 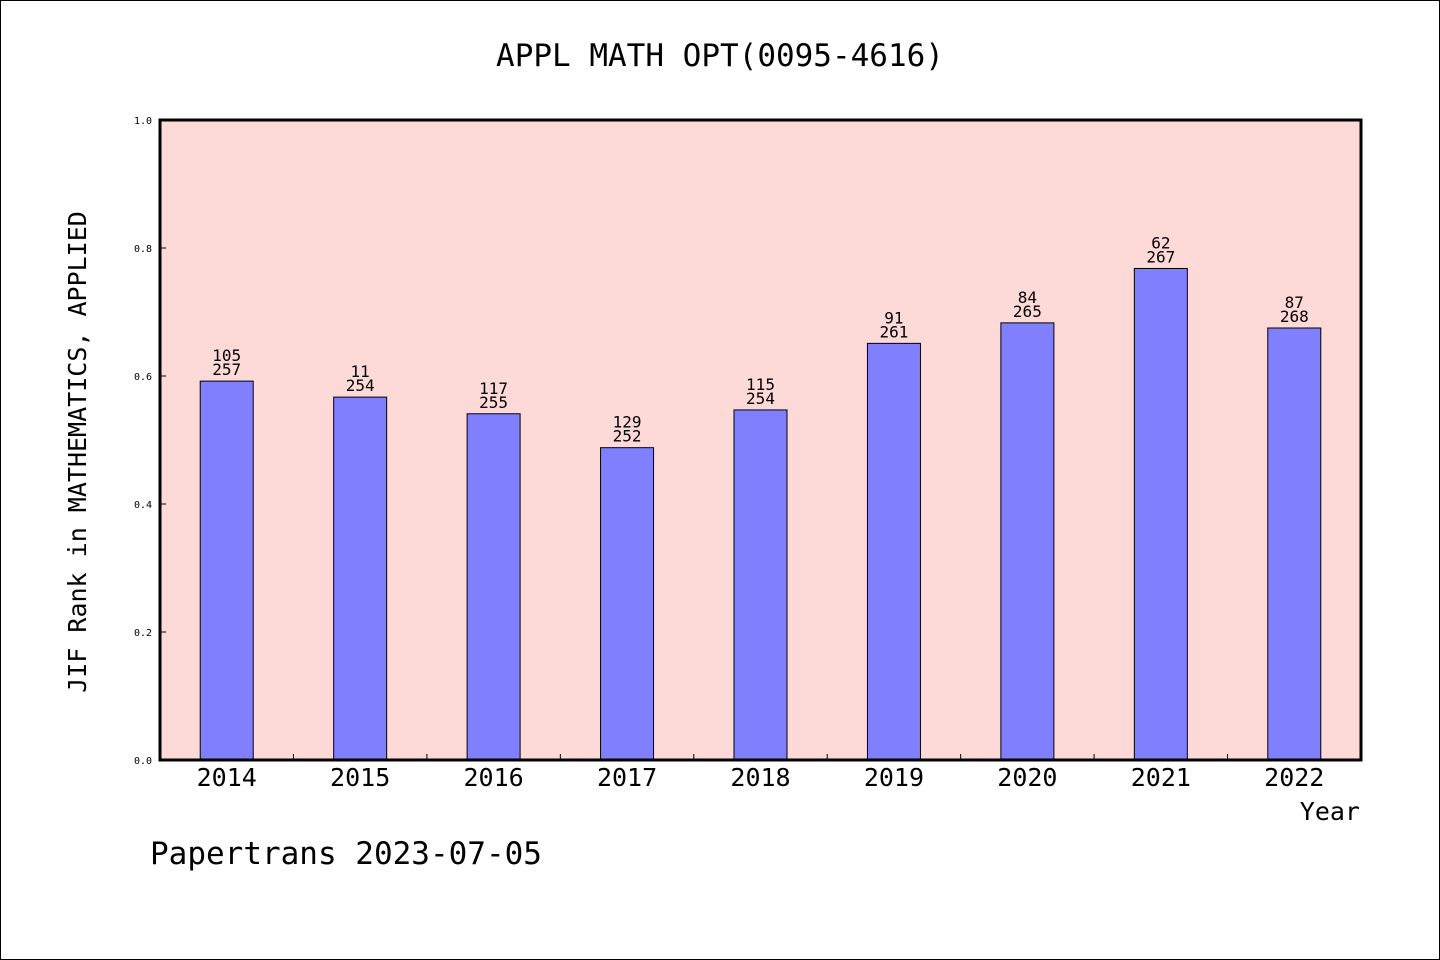 What do you see at coordinates (143, 633) in the screenshot?
I see `y-tick-label: 0.2` at bounding box center [143, 633].